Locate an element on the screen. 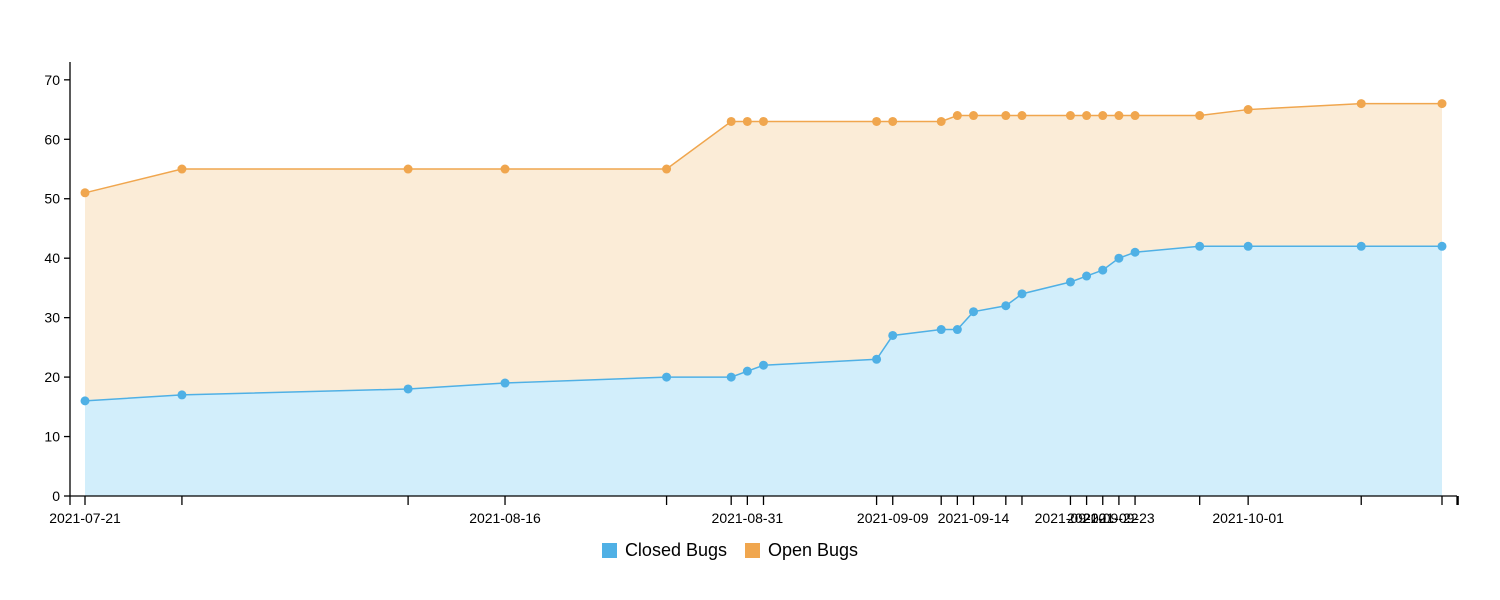 The height and width of the screenshot is (600, 1500). legend-item-closed-bugs: Closed Bugs is located at coordinates (664, 550).